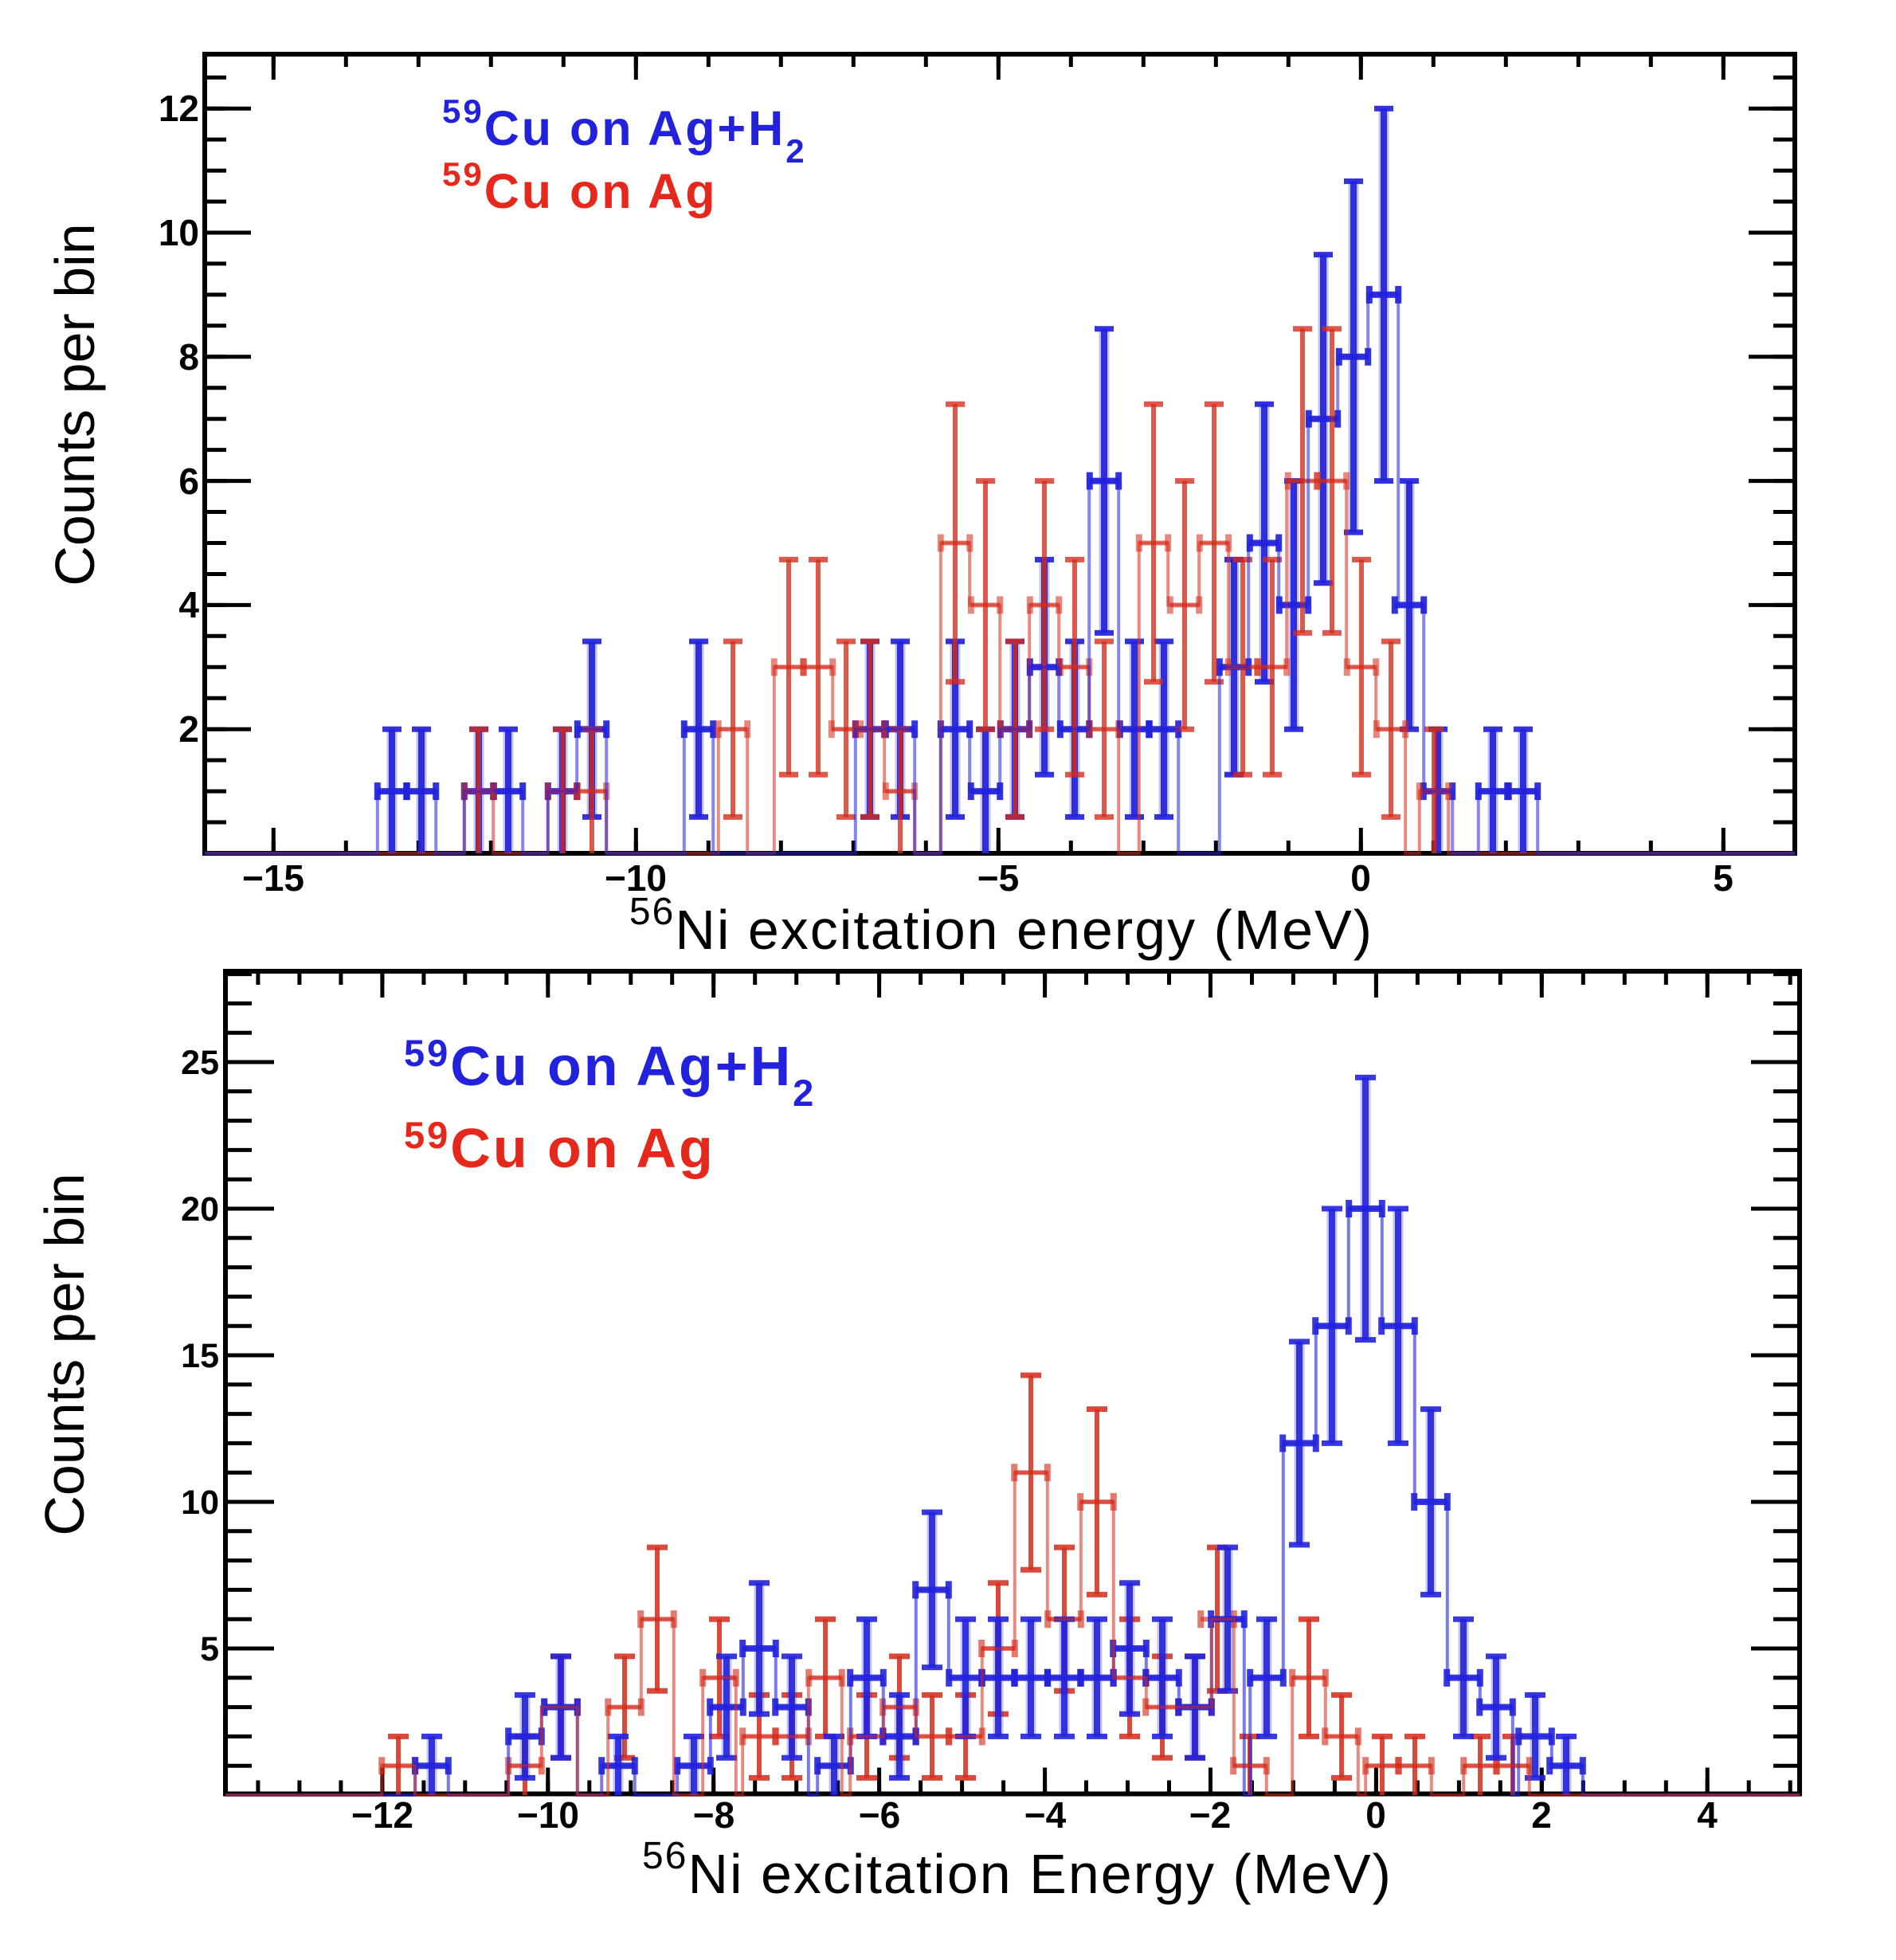  What do you see at coordinates (382, 1815) in the screenshot?
I see `svg-text: −12` at bounding box center [382, 1815].